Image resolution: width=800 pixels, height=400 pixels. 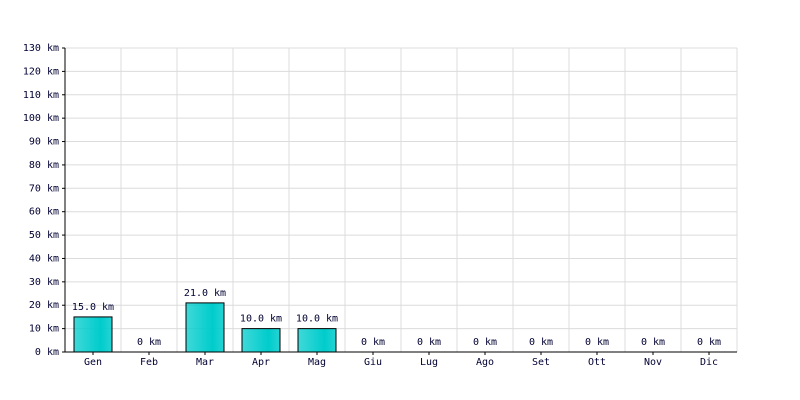 I want to click on y-tick-label: 0 km, so click(x=47, y=352).